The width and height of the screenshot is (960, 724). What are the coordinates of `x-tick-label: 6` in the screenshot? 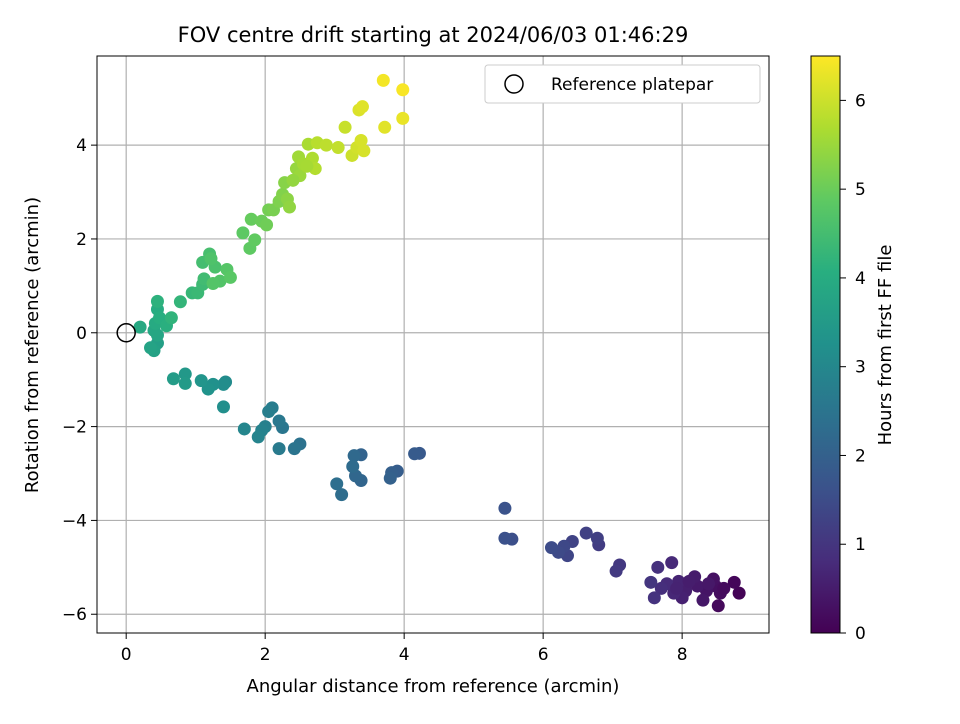 It's located at (543, 655).